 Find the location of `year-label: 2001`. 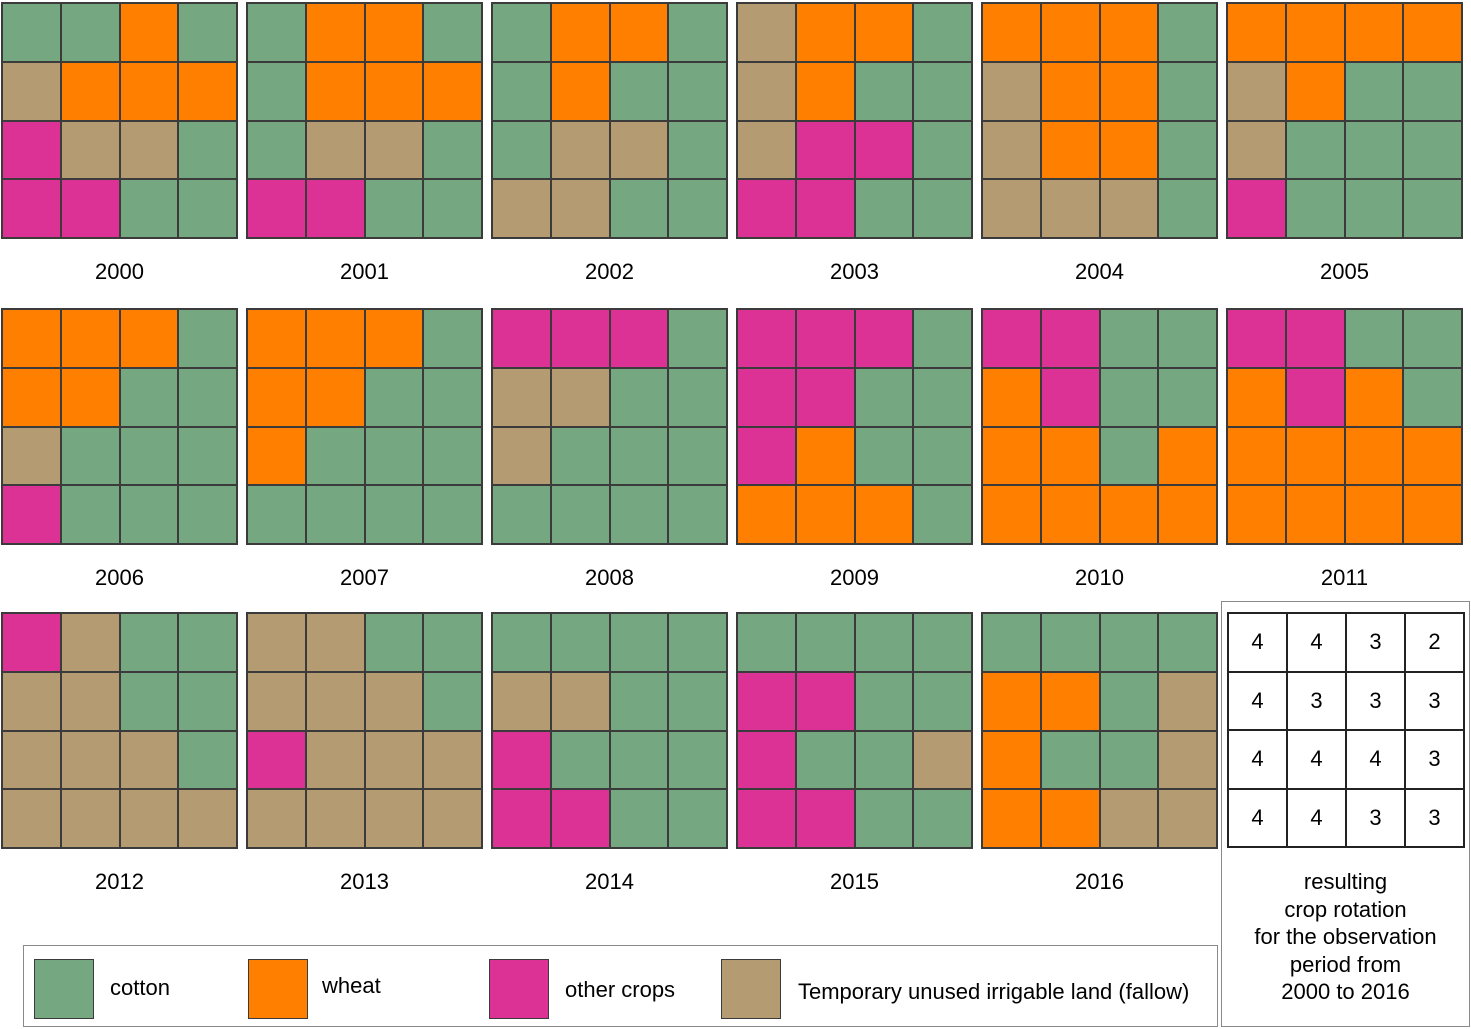

year-label: 2001 is located at coordinates (364, 271).